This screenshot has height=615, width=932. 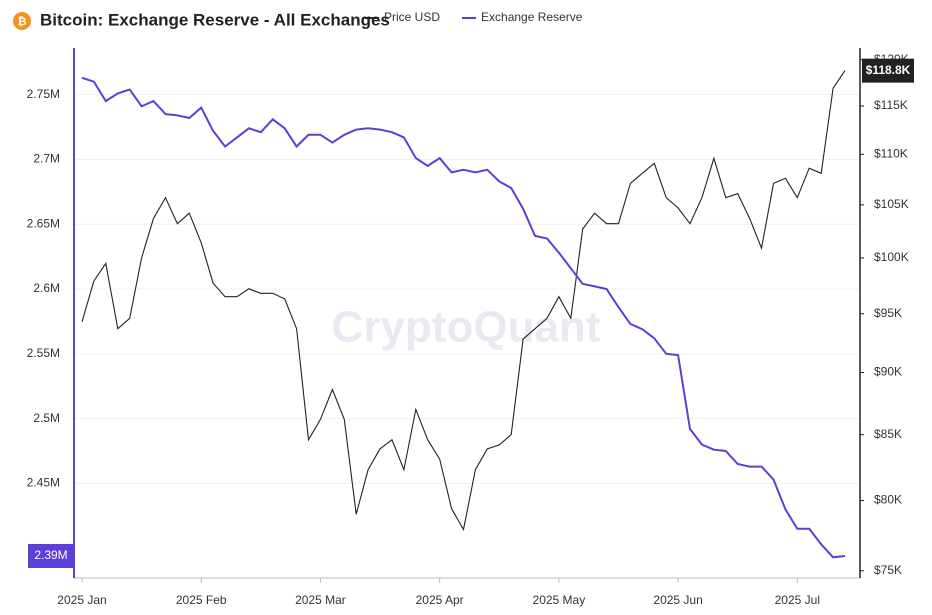 I want to click on y2-tick-label: $75K, so click(x=888, y=570).